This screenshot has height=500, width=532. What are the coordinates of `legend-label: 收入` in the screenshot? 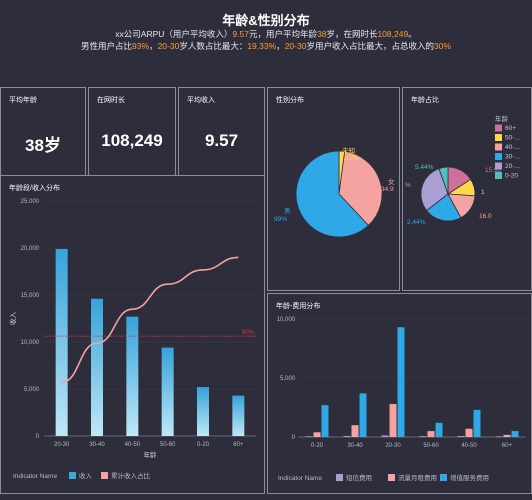 It's located at (86, 475).